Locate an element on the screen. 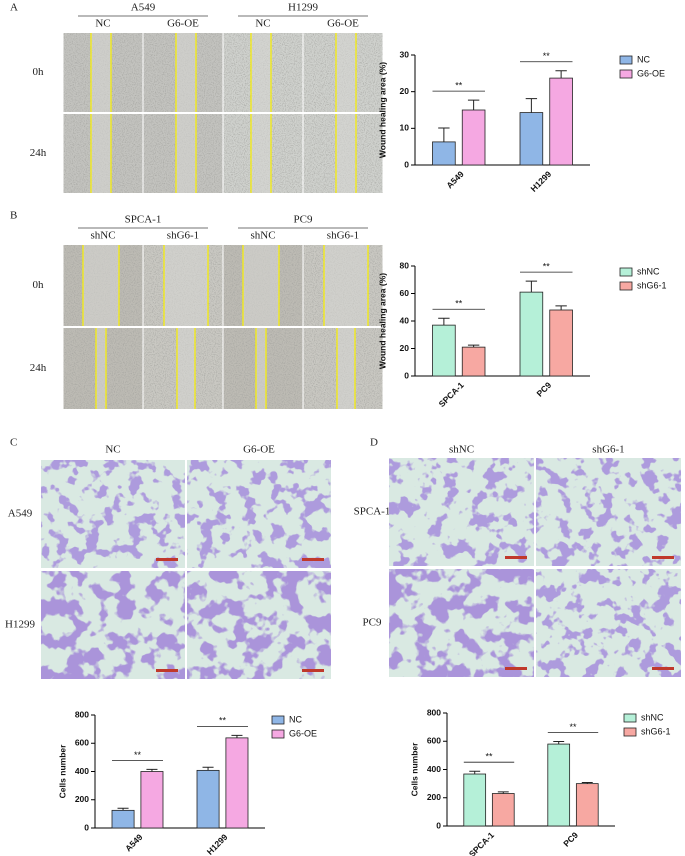 This screenshot has height=856, width=685. y-tick-label: 30 is located at coordinates (405, 54).